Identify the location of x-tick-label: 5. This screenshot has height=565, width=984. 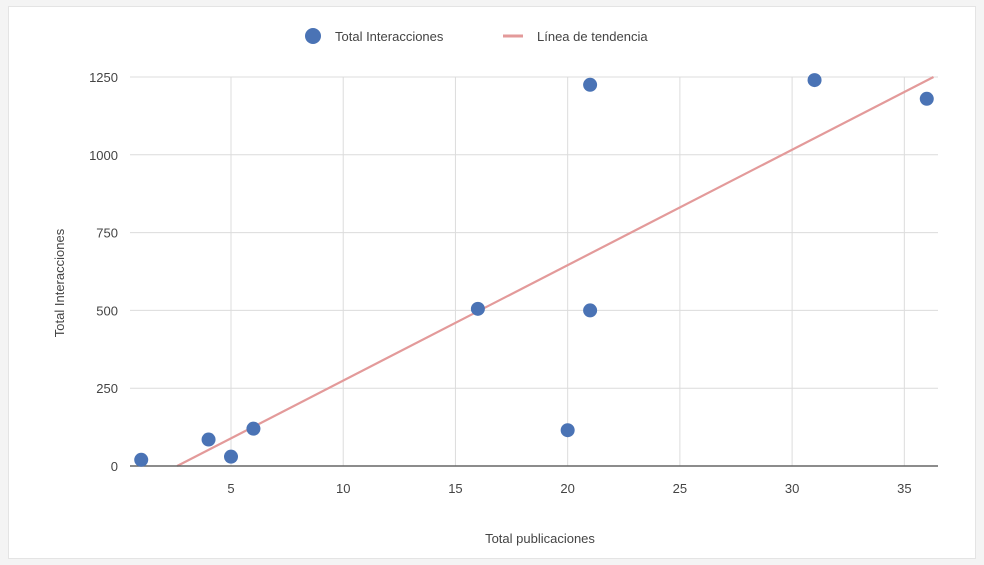
(230, 488).